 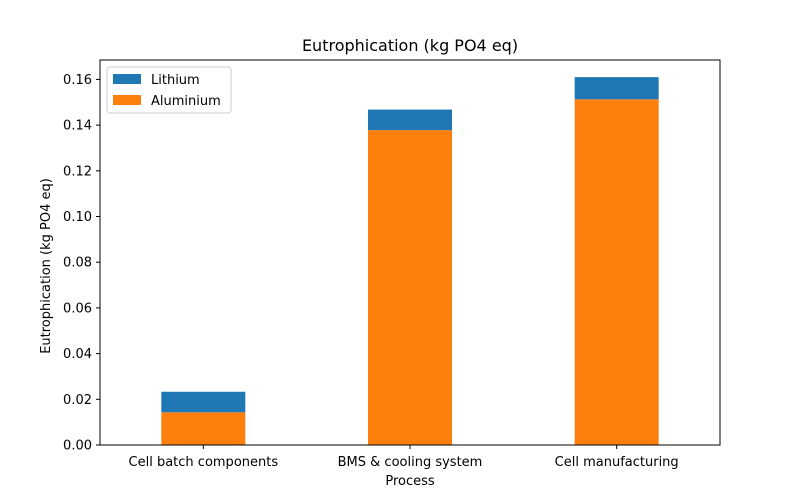 What do you see at coordinates (169, 90) in the screenshot?
I see `legend: Lithium Aluminium` at bounding box center [169, 90].